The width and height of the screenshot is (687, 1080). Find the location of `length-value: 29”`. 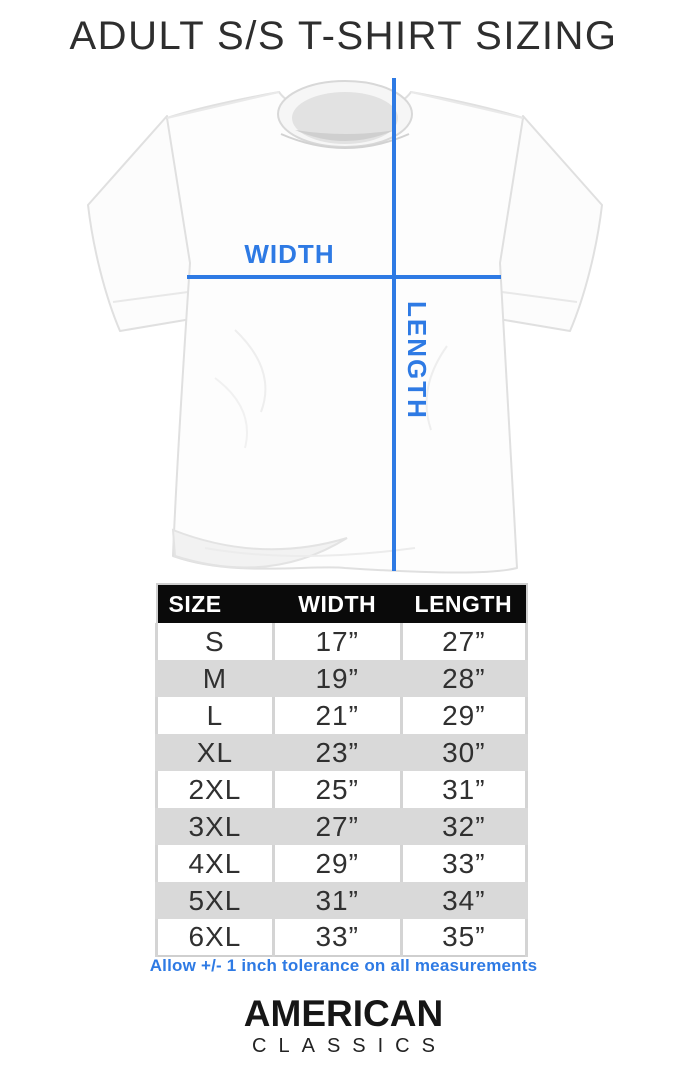

length-value: 29” is located at coordinates (464, 715).